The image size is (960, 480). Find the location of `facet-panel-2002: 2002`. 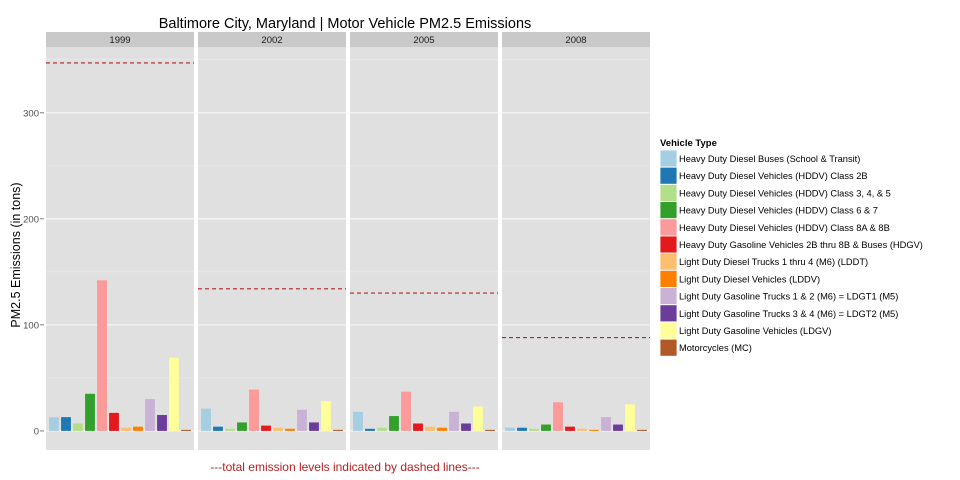

facet-panel-2002: 2002 is located at coordinates (272, 241).